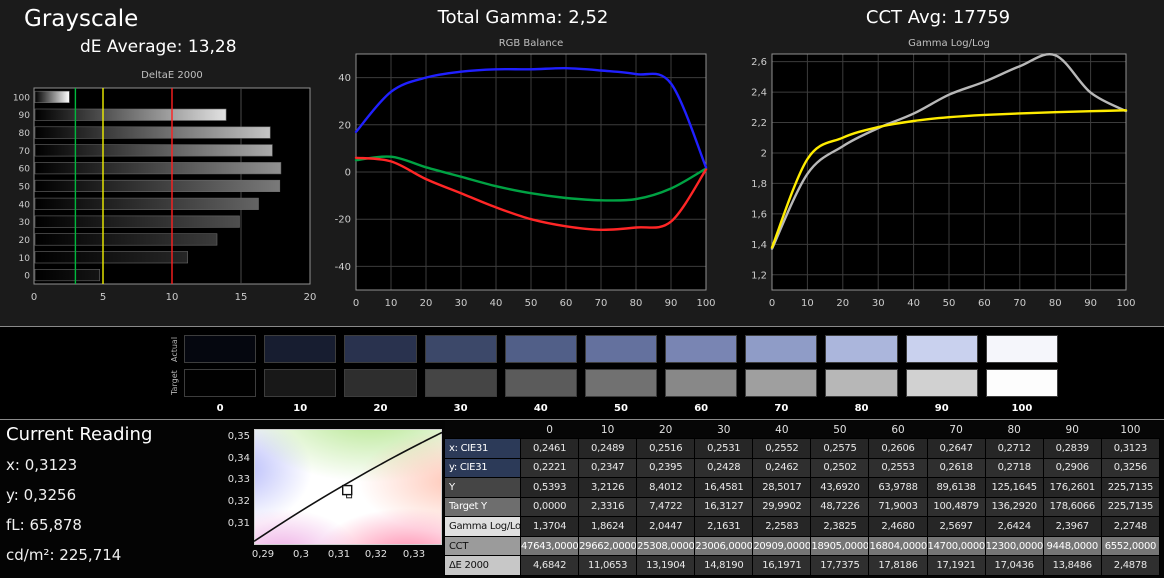 Image resolution: width=1164 pixels, height=578 pixels. Describe the element at coordinates (531, 178) in the screenshot. I see `green-series-line` at that location.